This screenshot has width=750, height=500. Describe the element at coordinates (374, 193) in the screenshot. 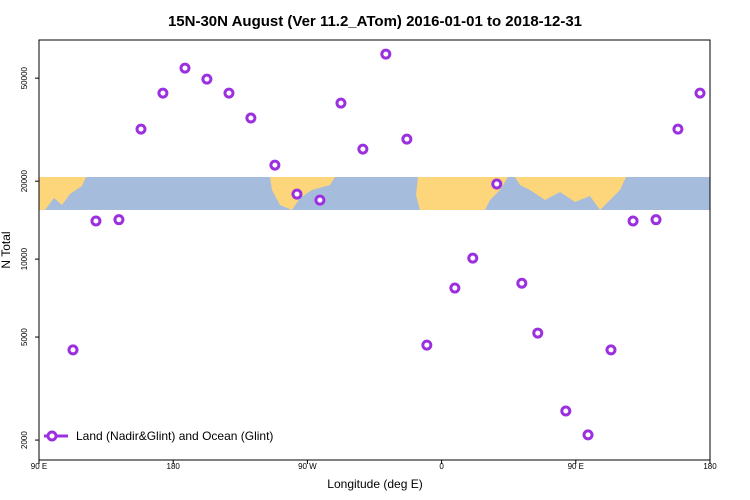

I see `map-band` at that location.